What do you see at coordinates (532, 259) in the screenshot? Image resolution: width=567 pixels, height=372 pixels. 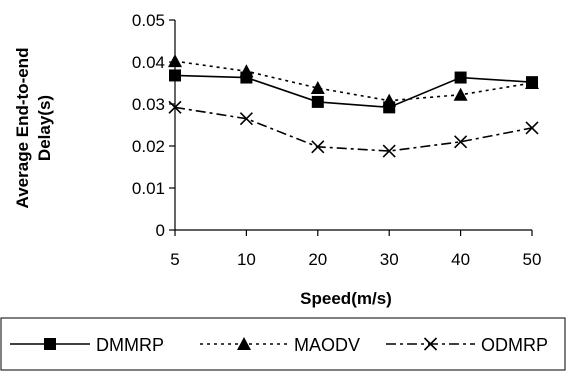 I see `x-tick-label: 50` at bounding box center [532, 259].